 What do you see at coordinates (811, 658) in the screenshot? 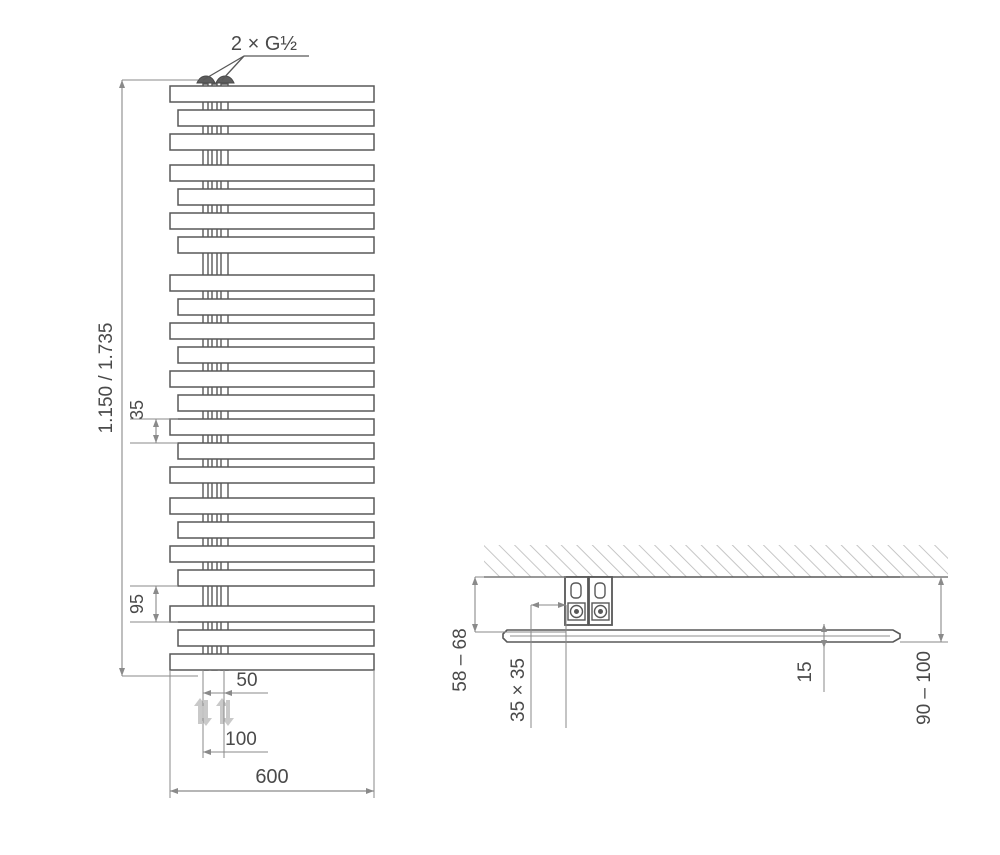
I see `dimension-rail-thickness: 15` at bounding box center [811, 658].